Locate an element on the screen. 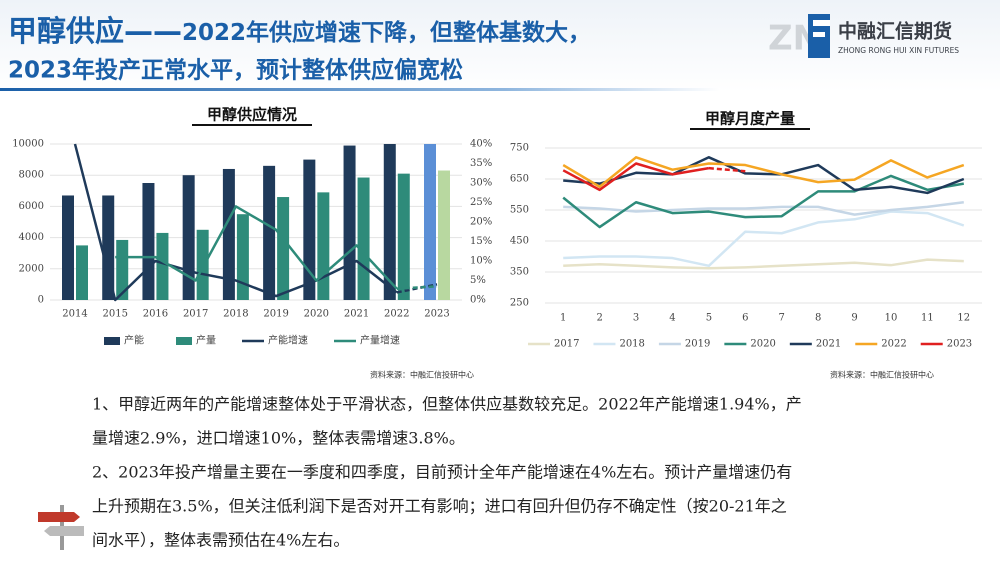 Image resolution: width=1000 pixels, height=562 pixels. x-tick-label: 3 is located at coordinates (636, 318).